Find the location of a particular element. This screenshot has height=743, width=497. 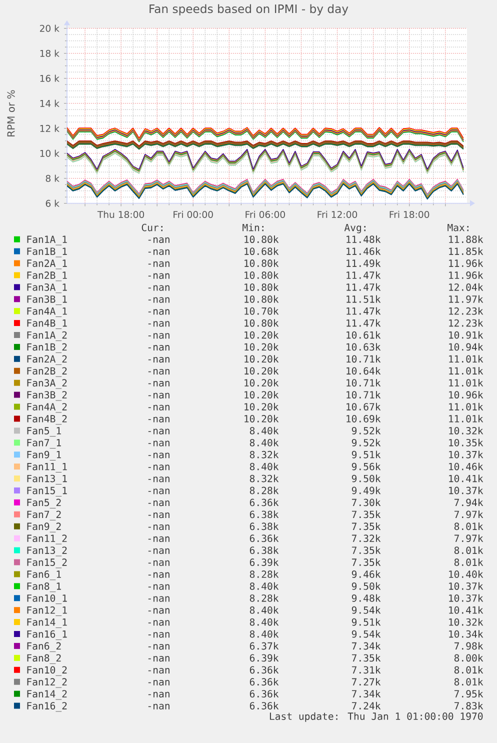

y-tick-label: 18 k is located at coordinates (50, 53).